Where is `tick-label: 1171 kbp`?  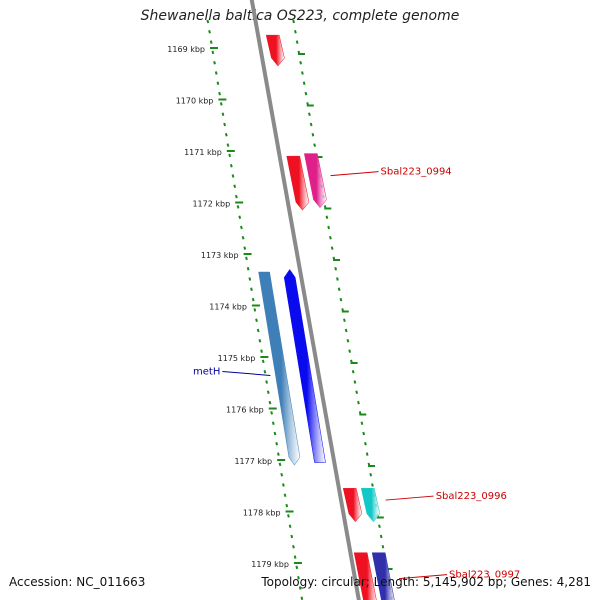 tick-label: 1171 kbp is located at coordinates (203, 152).